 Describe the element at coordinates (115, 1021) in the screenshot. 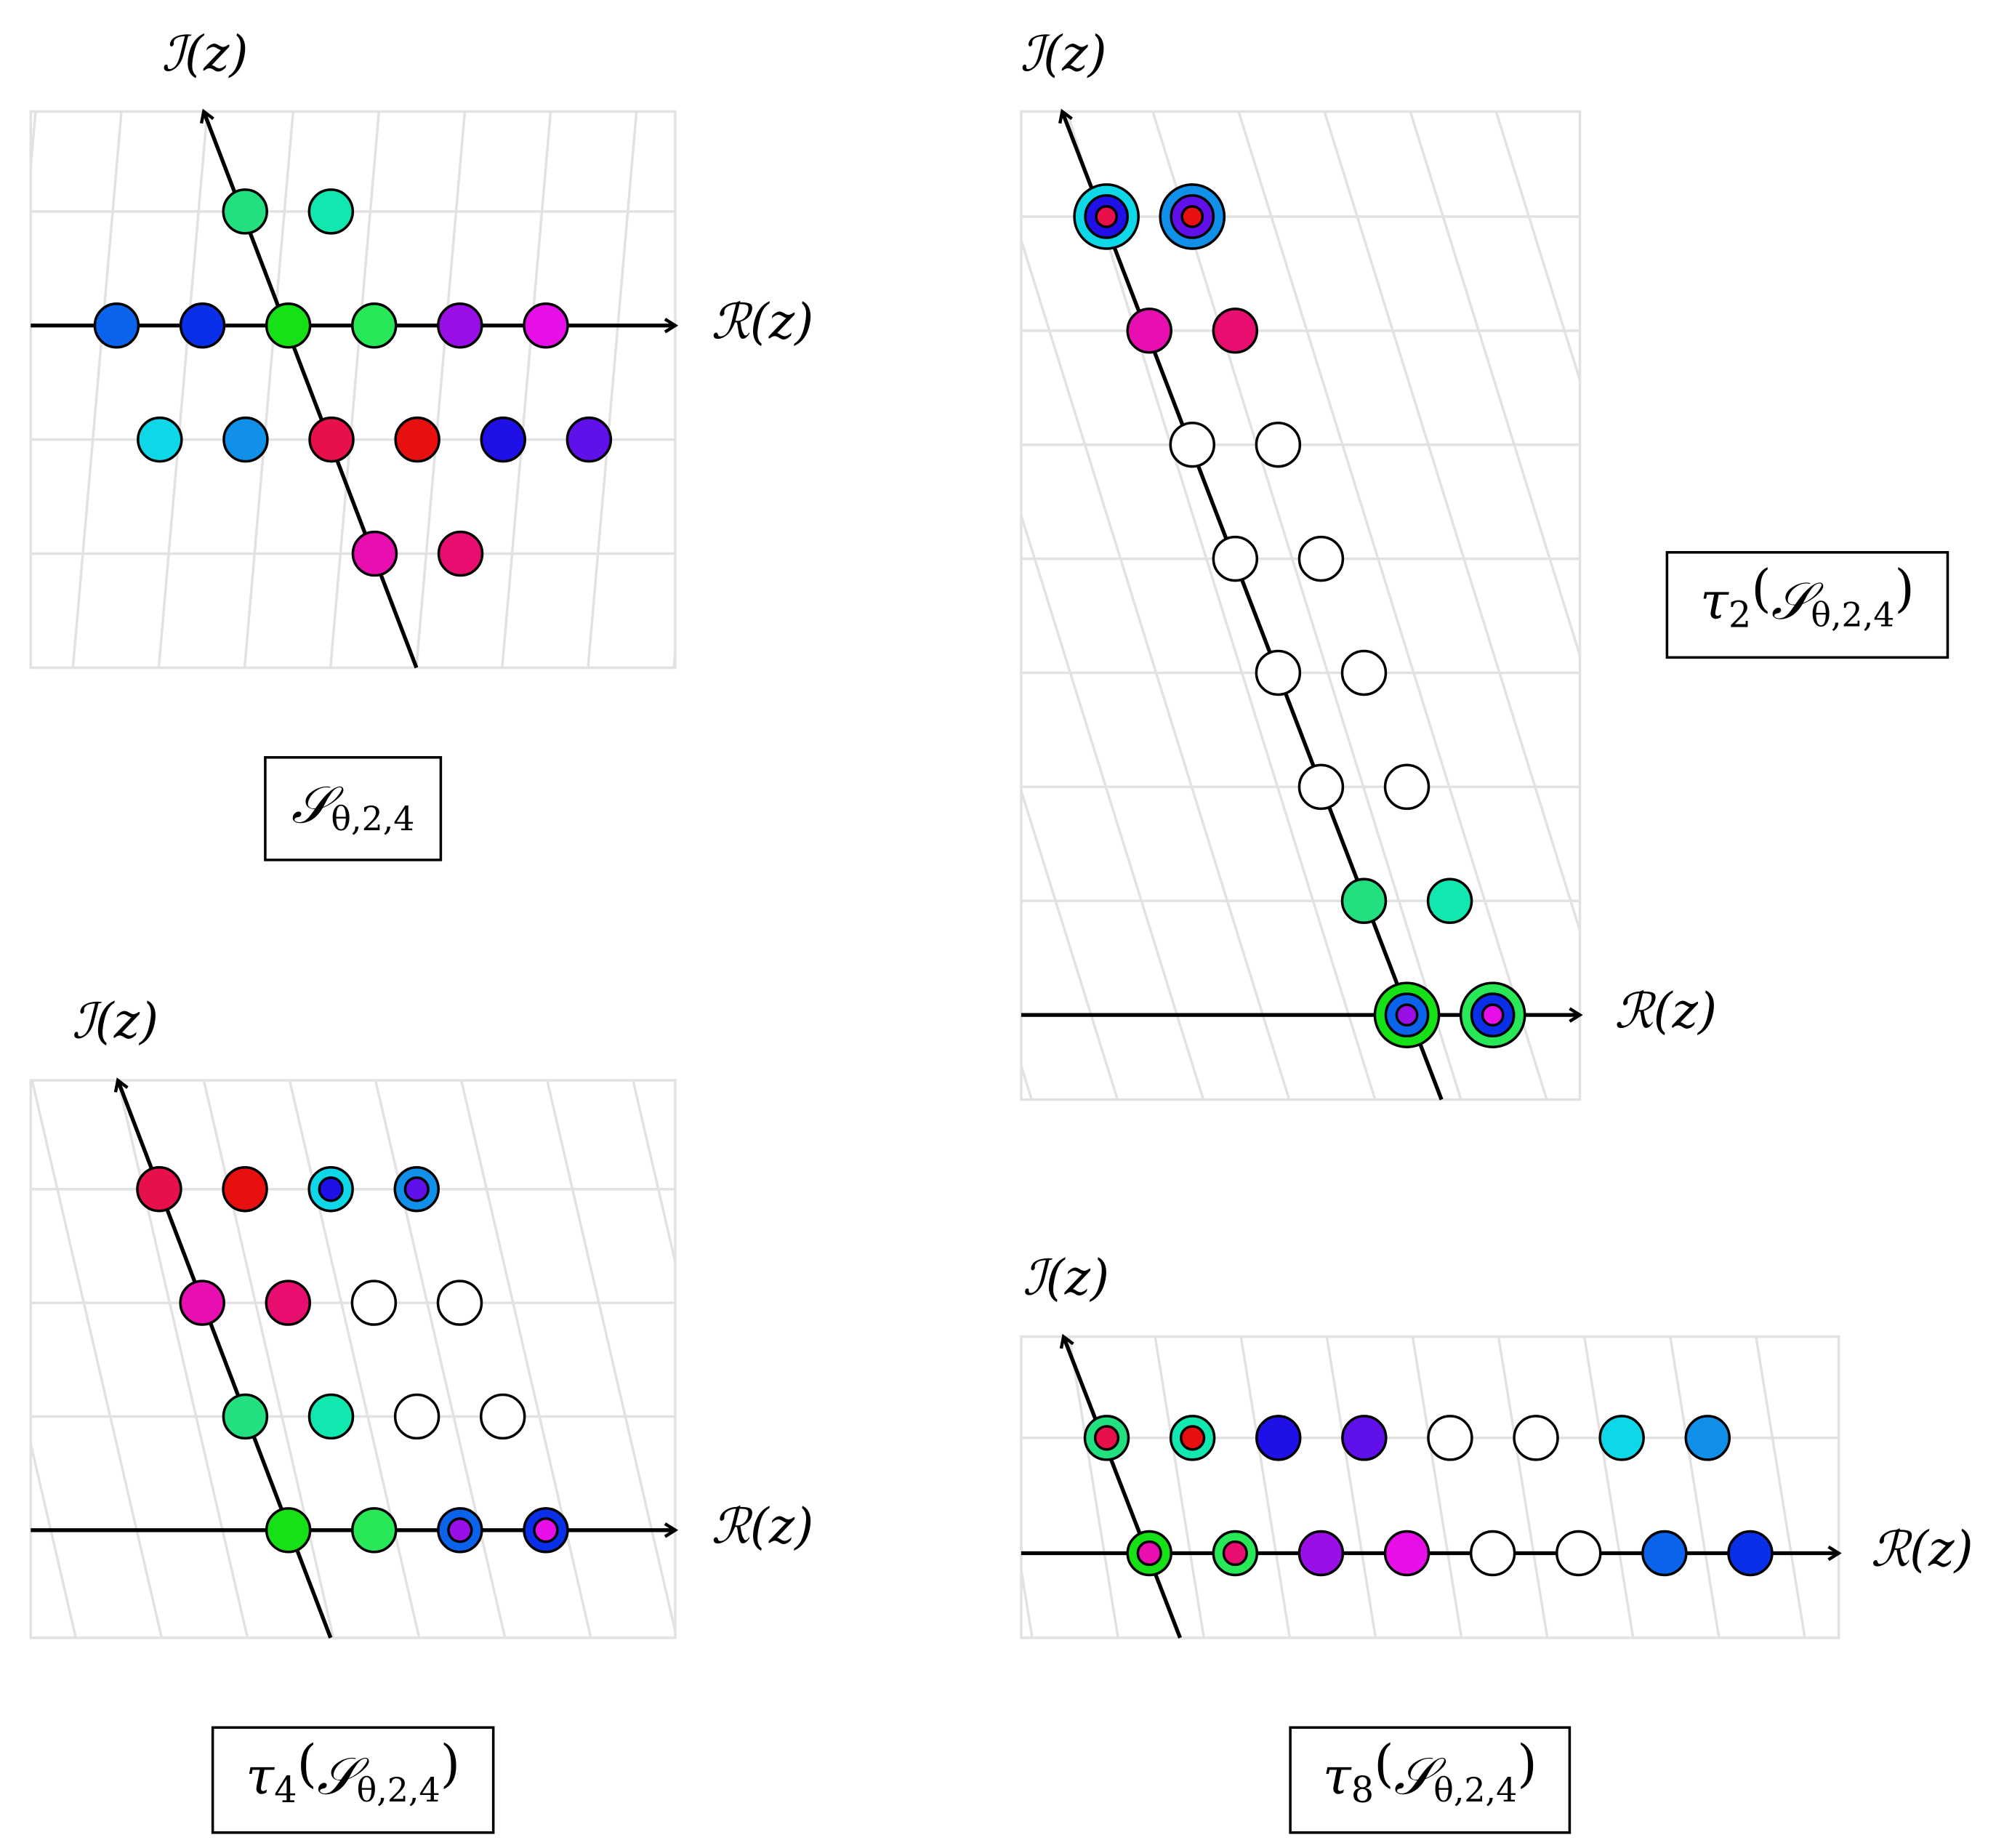

I see `imag-label: ℐ(z)` at that location.